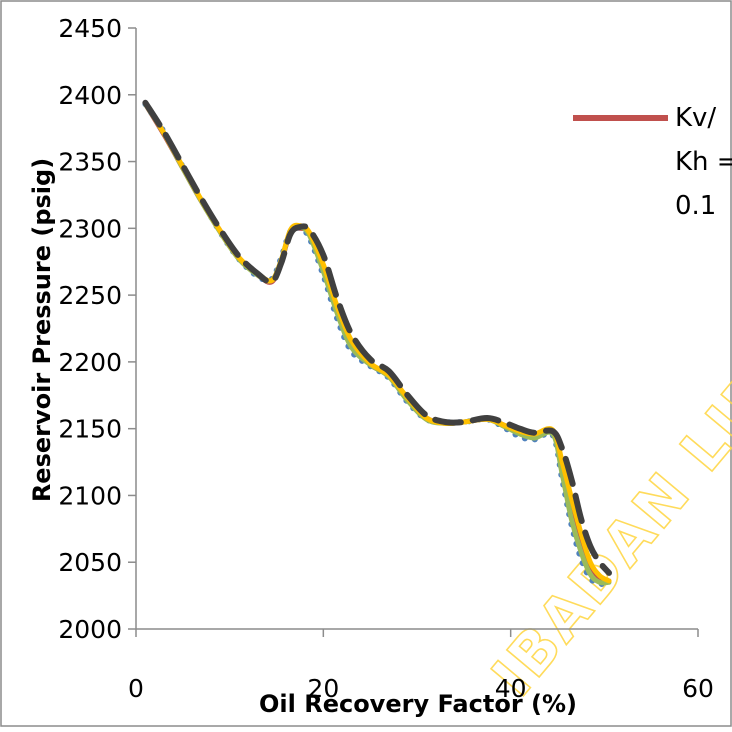 The width and height of the screenshot is (732, 732). I want to click on x-tick-label: 60, so click(698, 688).